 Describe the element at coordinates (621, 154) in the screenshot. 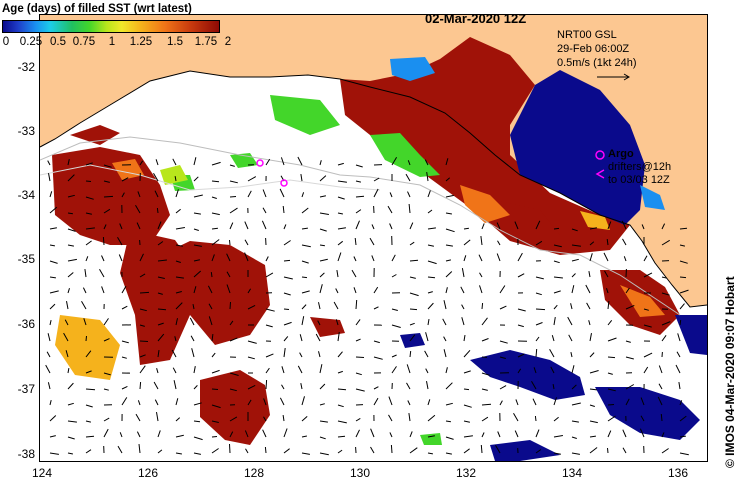

I see `argo-label: Argo` at that location.